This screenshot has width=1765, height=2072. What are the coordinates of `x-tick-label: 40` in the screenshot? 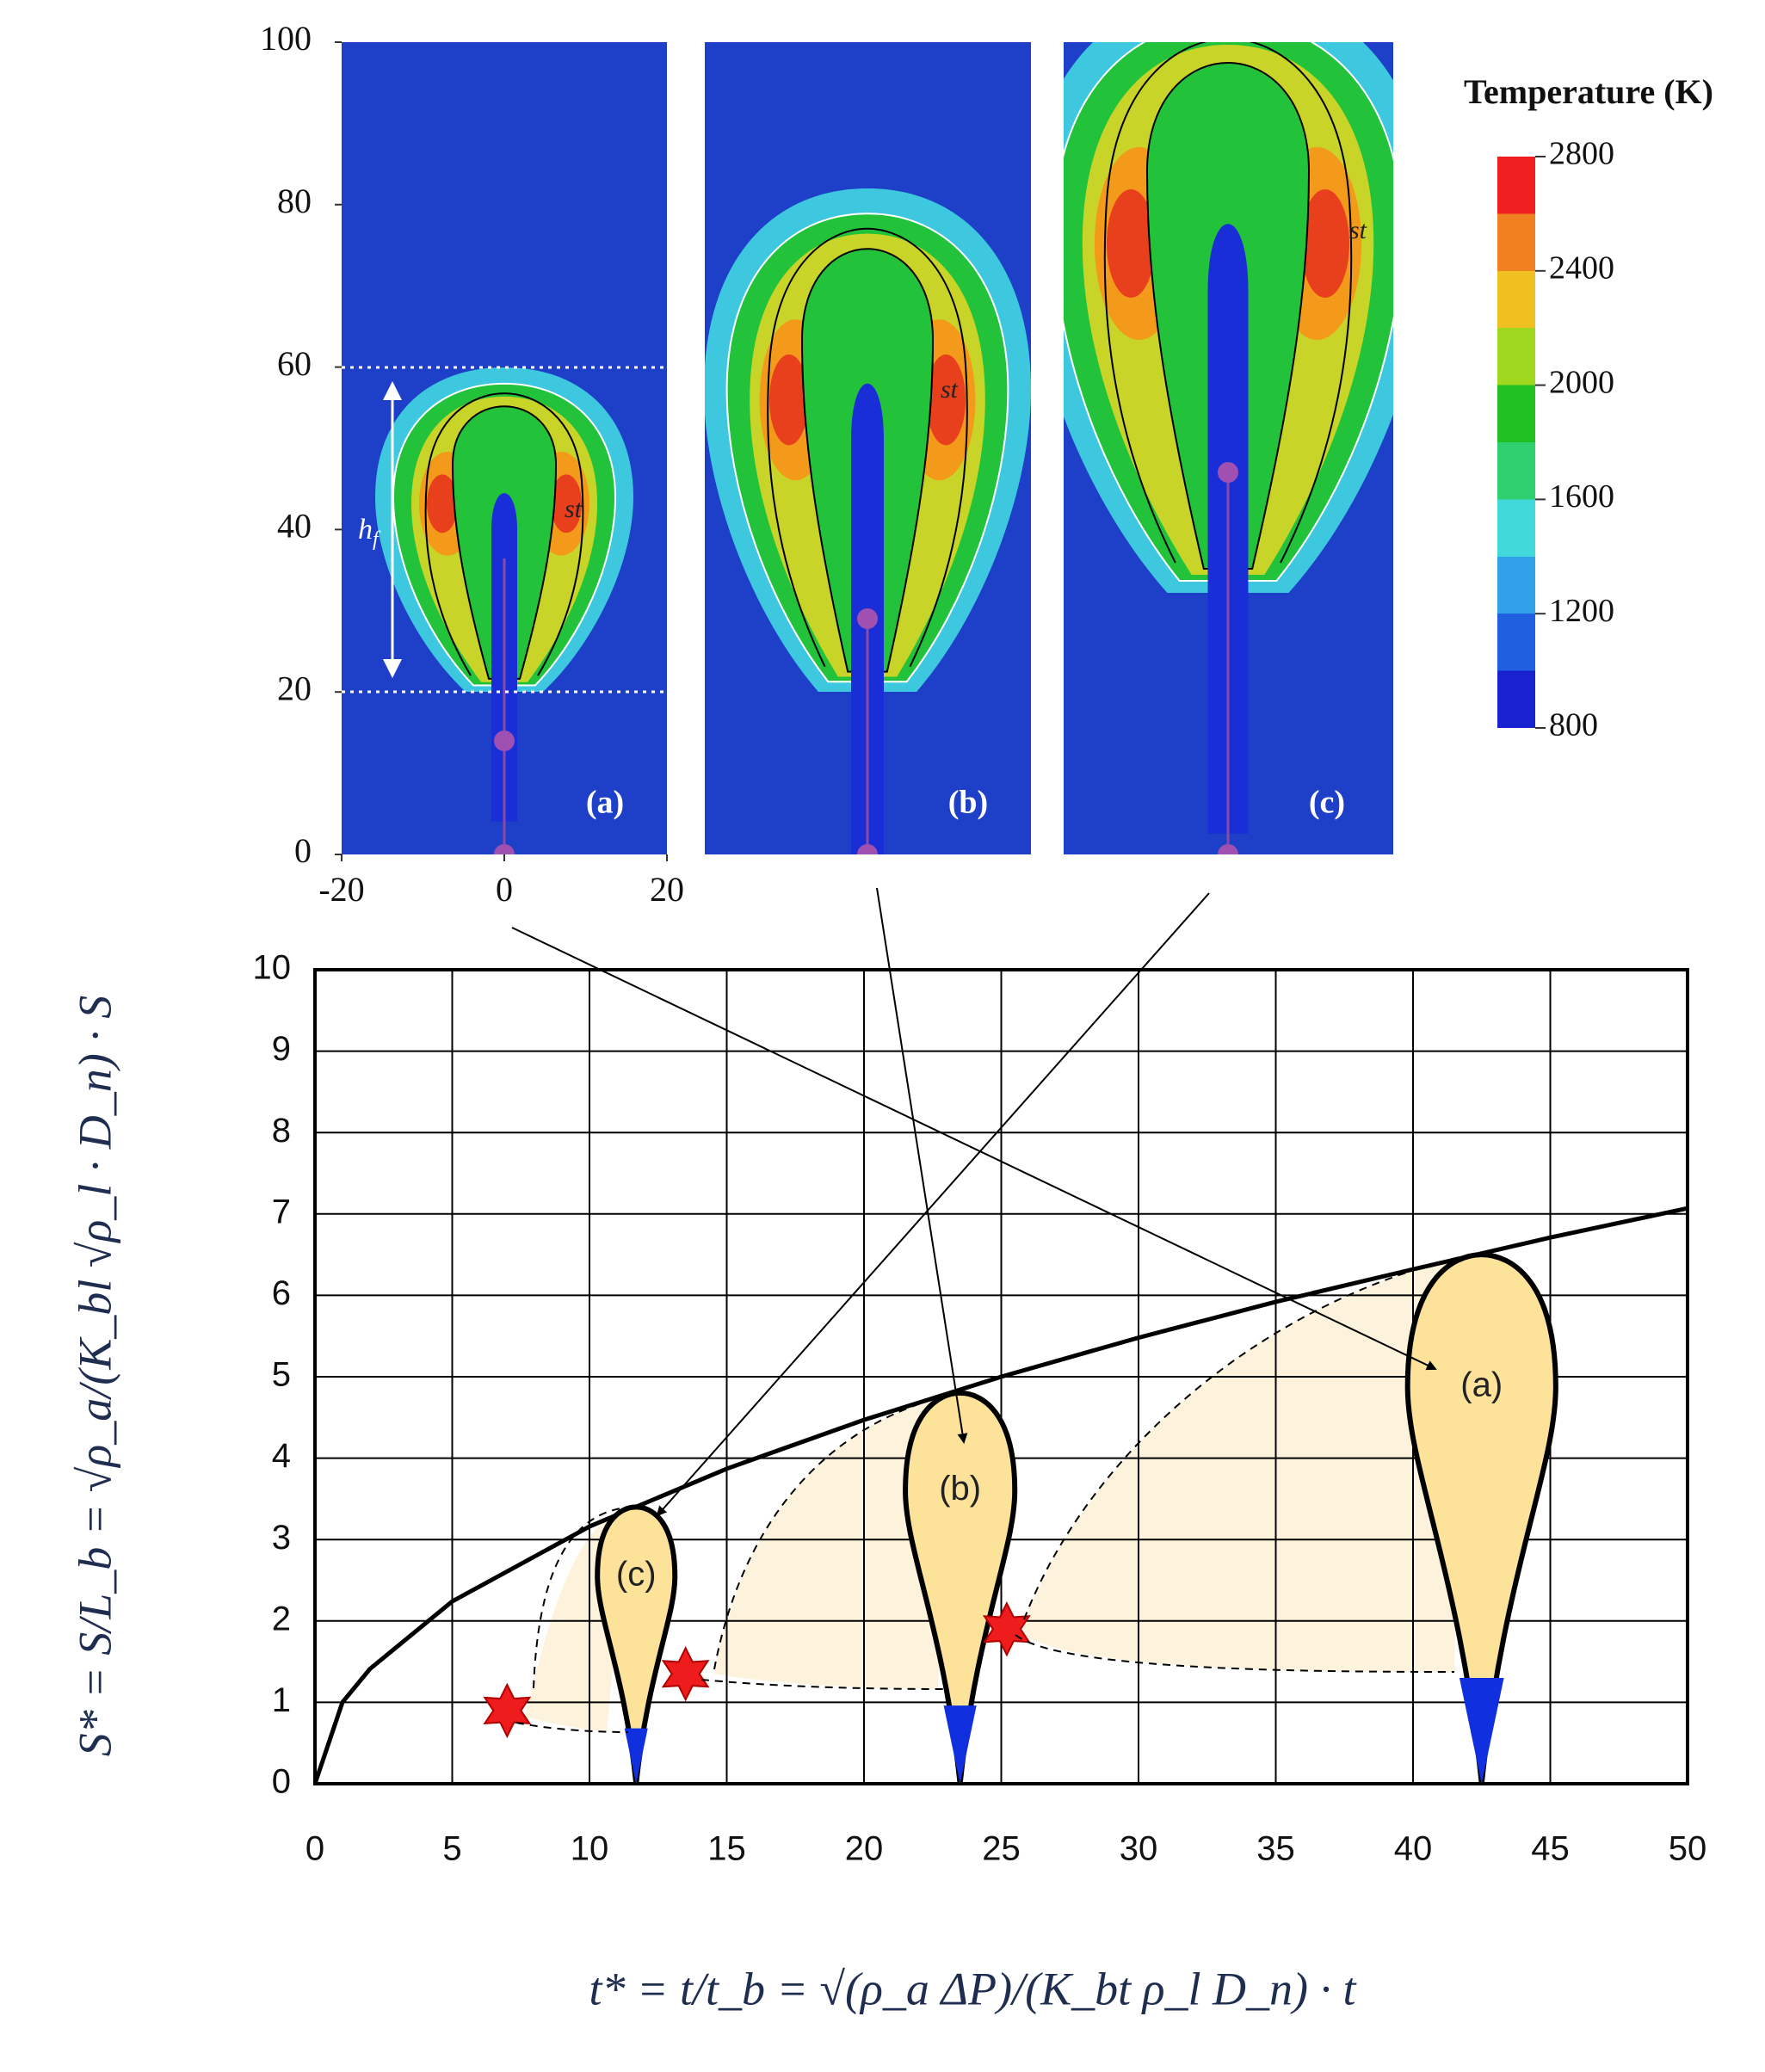 It's located at (1413, 1849).